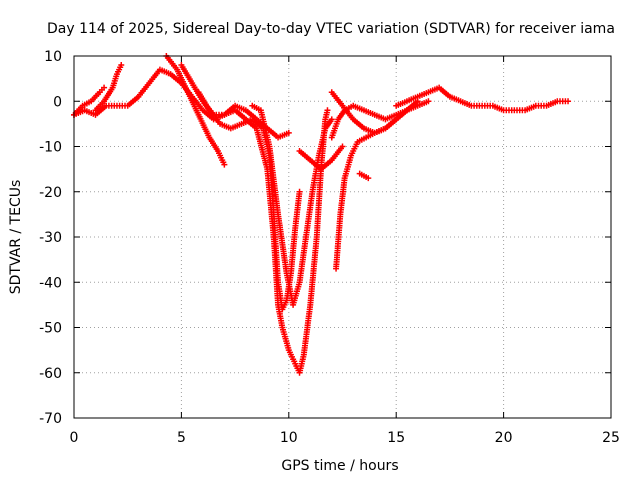 The image size is (640, 480). What do you see at coordinates (611, 438) in the screenshot?
I see `x-tick-label: 25` at bounding box center [611, 438].